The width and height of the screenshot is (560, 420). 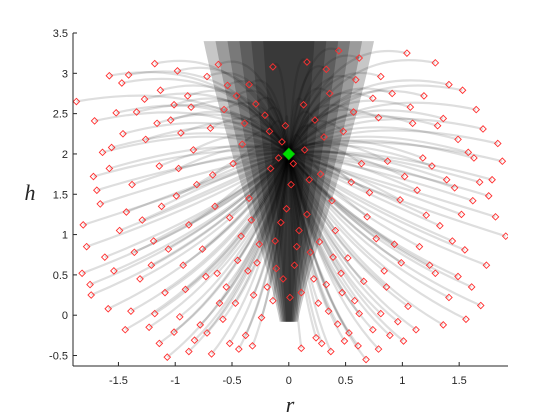 What do you see at coordinates (459, 381) in the screenshot?
I see `x-tick-label: 1.5` at bounding box center [459, 381].